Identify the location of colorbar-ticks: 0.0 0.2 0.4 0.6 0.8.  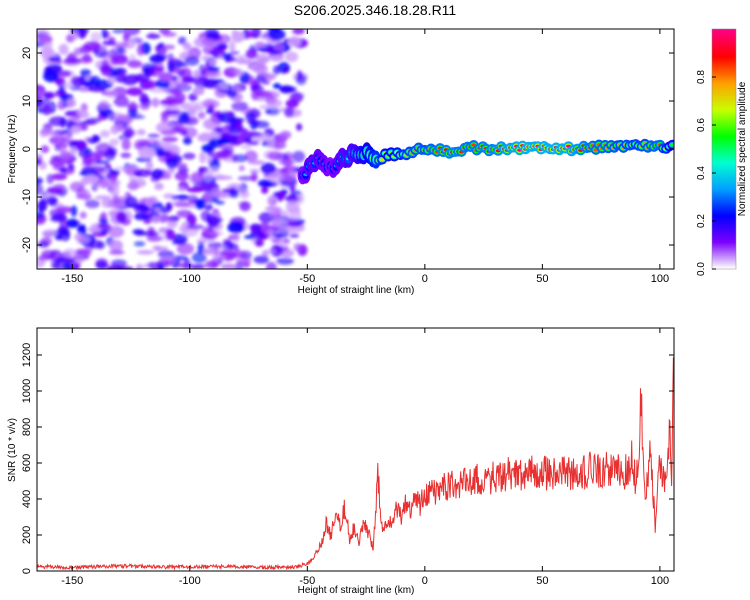
(706, 173).